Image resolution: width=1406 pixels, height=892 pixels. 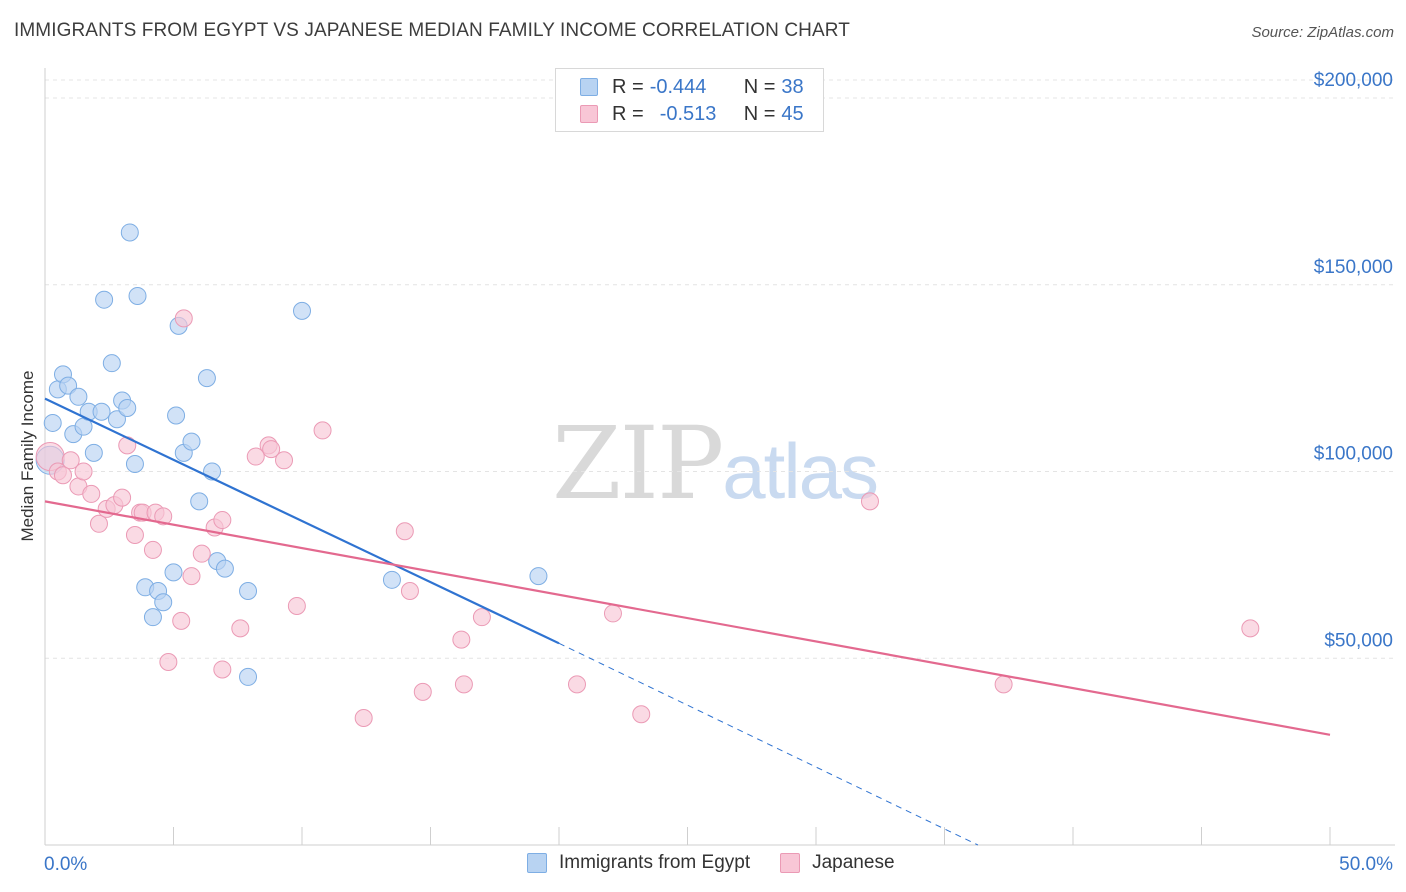 What do you see at coordinates (792, 113) in the screenshot?
I see `legend-n-value: 45` at bounding box center [792, 113].